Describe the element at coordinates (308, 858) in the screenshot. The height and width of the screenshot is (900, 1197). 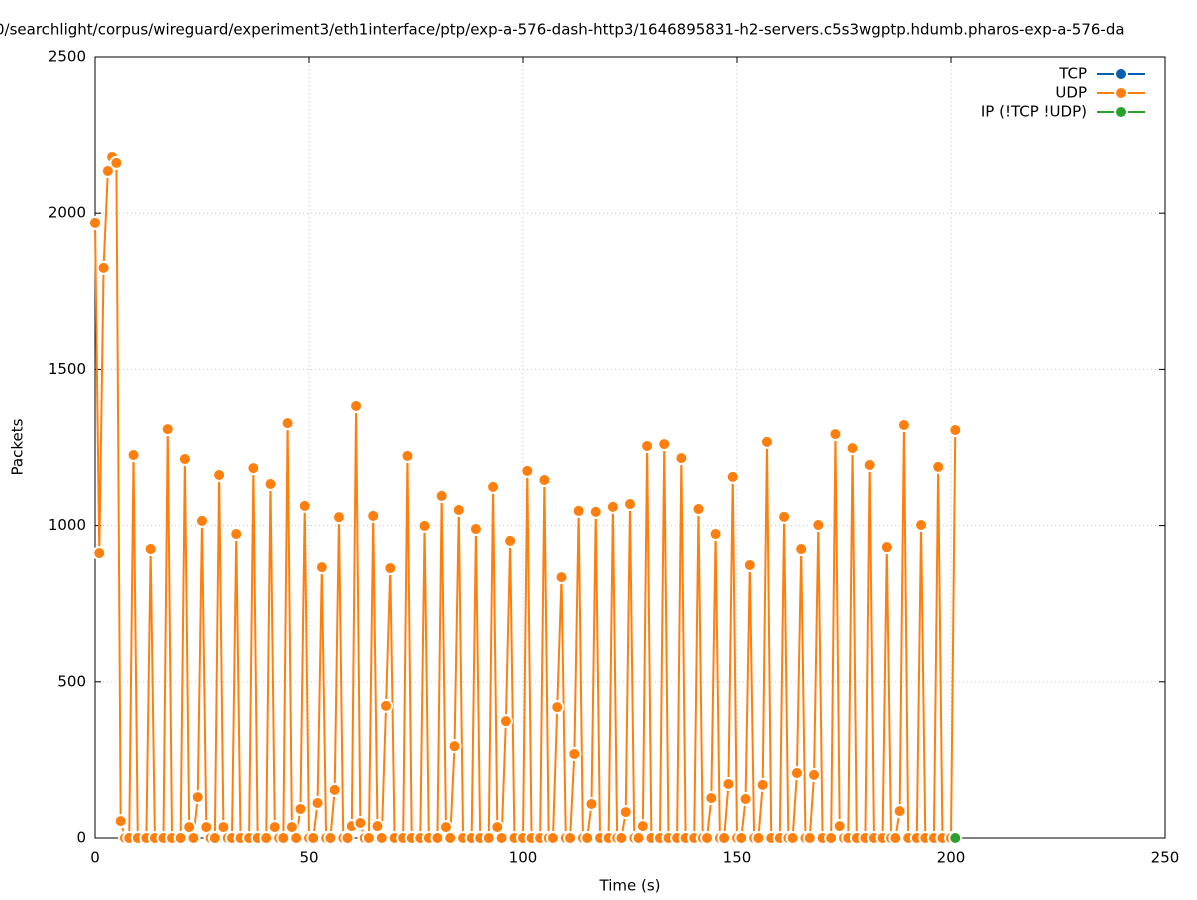
I see `x-tick-label: 50` at that location.